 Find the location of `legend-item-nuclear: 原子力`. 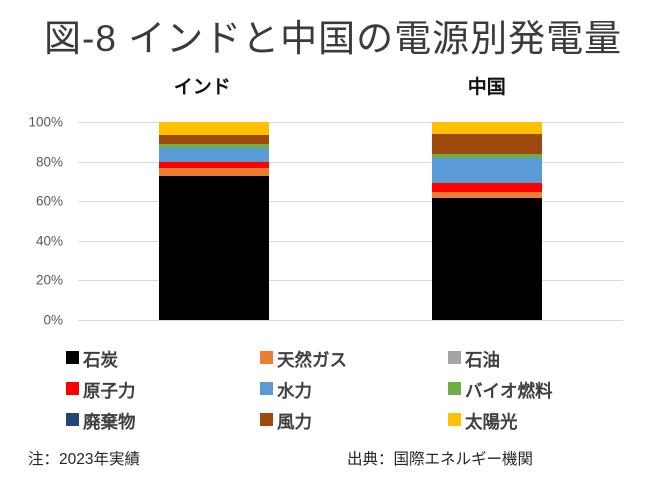

legend-item-nuclear: 原子力 is located at coordinates (163, 390).